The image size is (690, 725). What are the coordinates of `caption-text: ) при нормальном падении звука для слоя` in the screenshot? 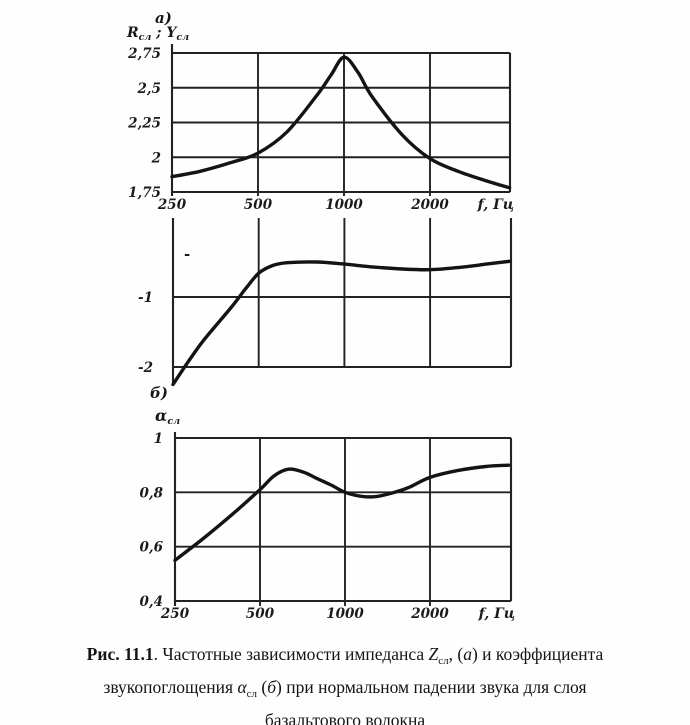 It's located at (431, 687).